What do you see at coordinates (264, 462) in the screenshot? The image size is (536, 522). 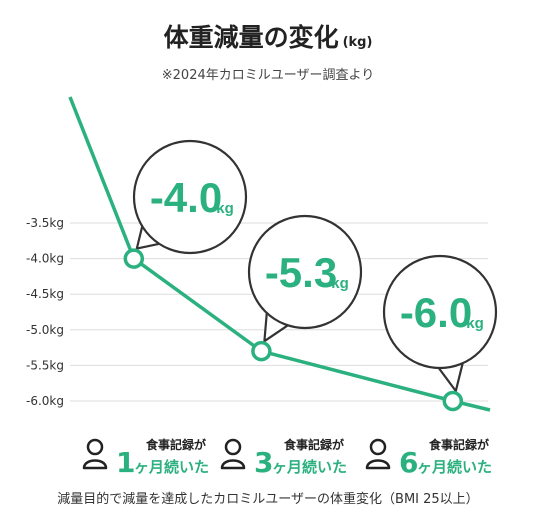 I see `legend-month-number: 3` at bounding box center [264, 462].